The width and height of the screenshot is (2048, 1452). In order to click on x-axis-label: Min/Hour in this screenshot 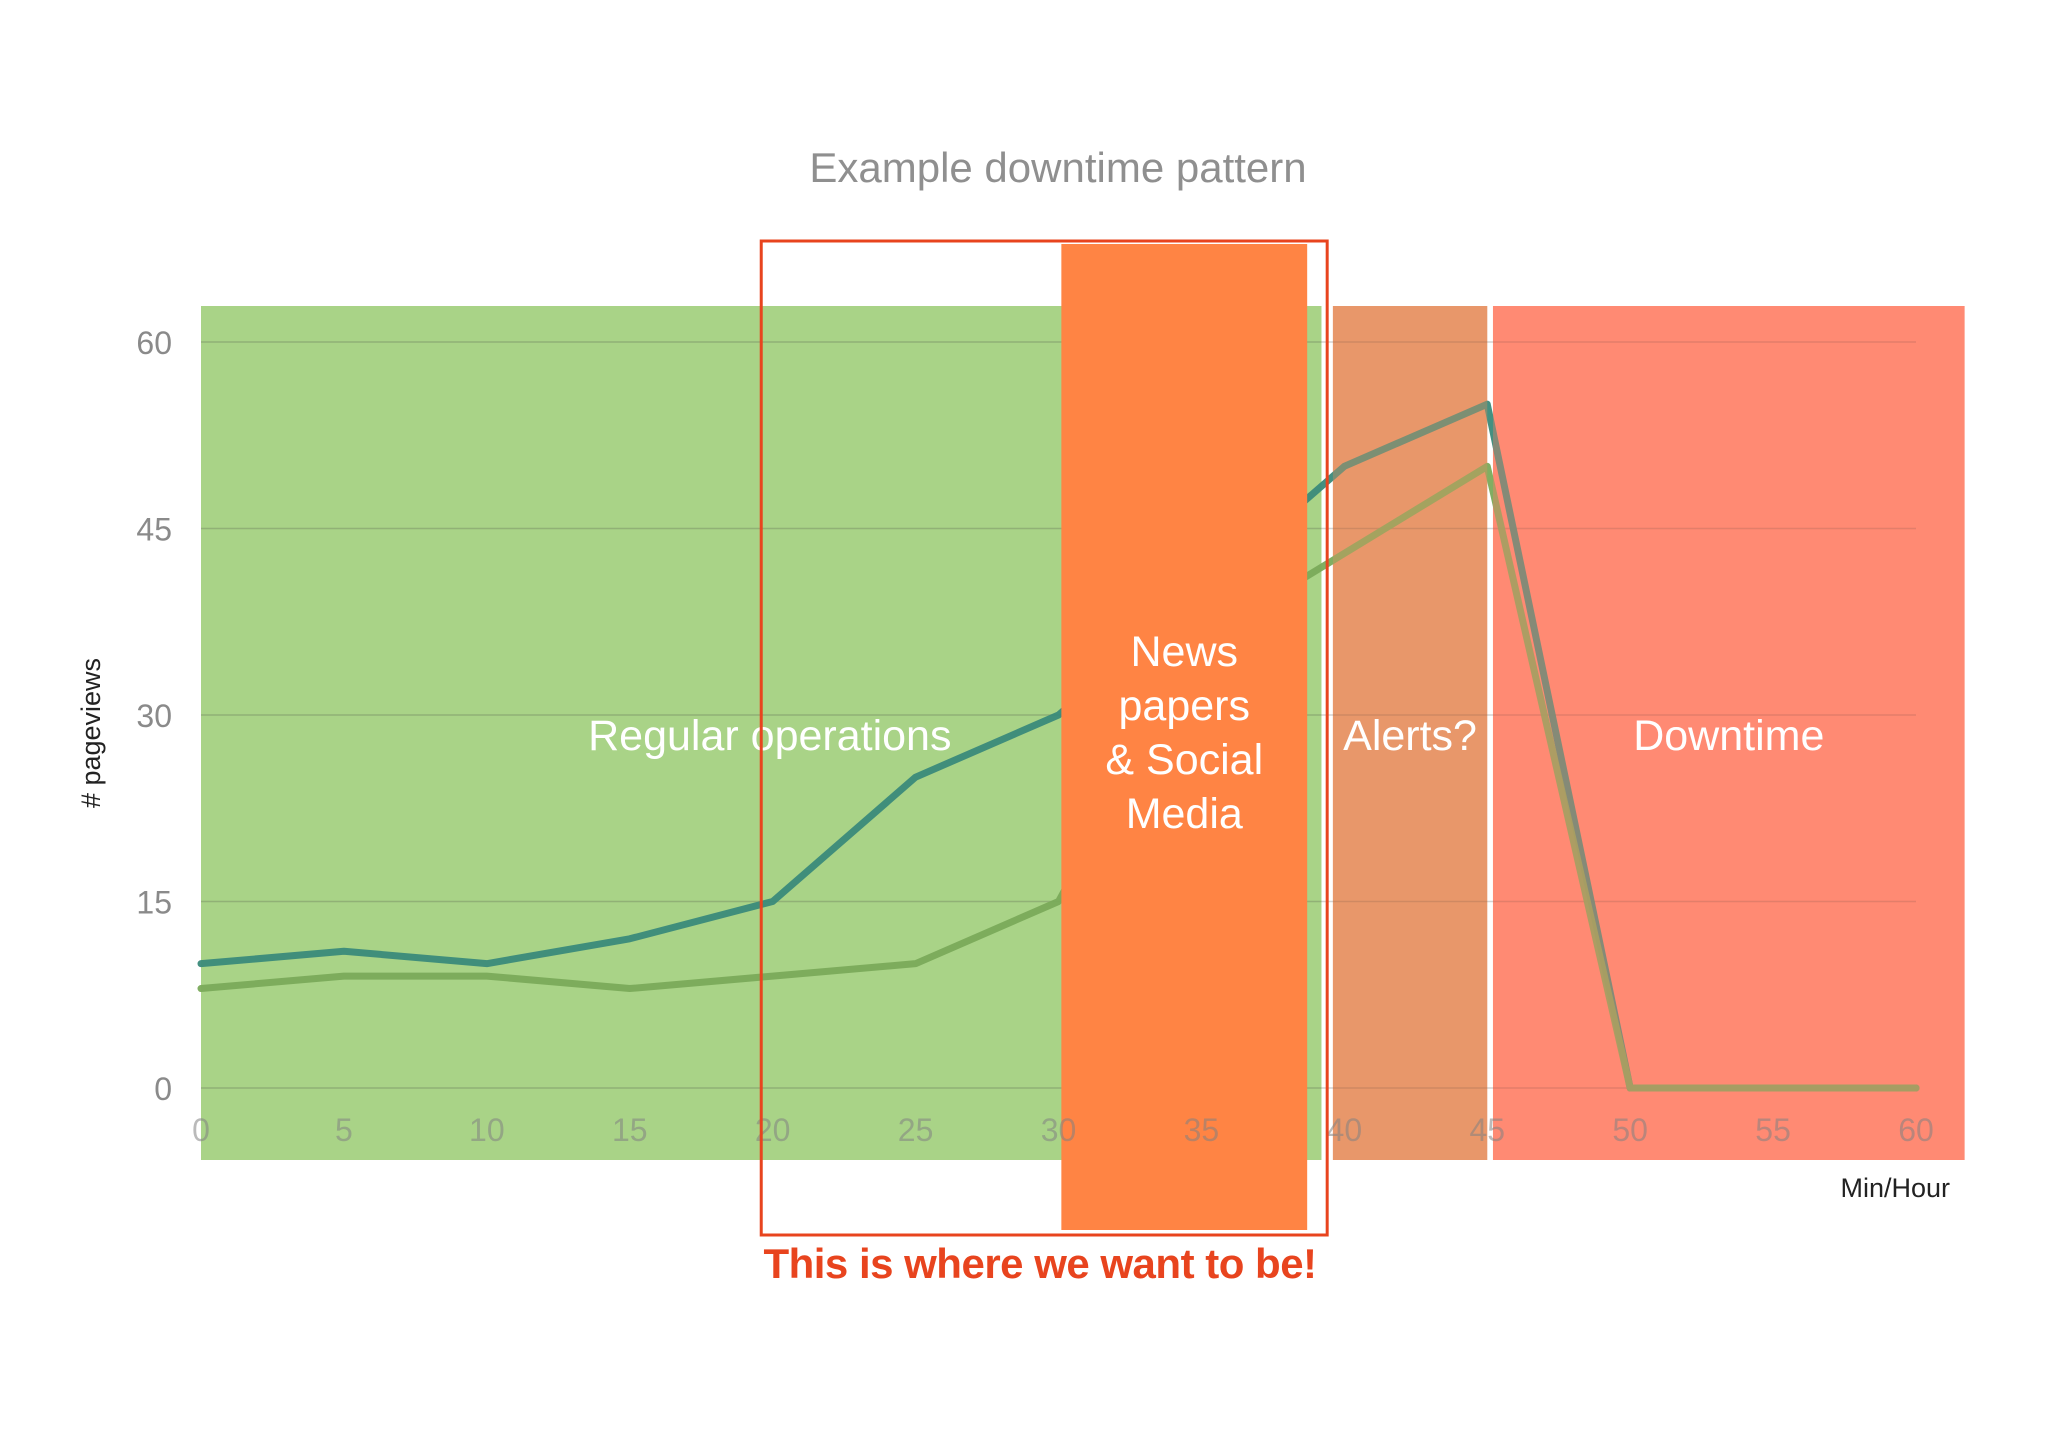, I will do `click(1895, 1188)`.